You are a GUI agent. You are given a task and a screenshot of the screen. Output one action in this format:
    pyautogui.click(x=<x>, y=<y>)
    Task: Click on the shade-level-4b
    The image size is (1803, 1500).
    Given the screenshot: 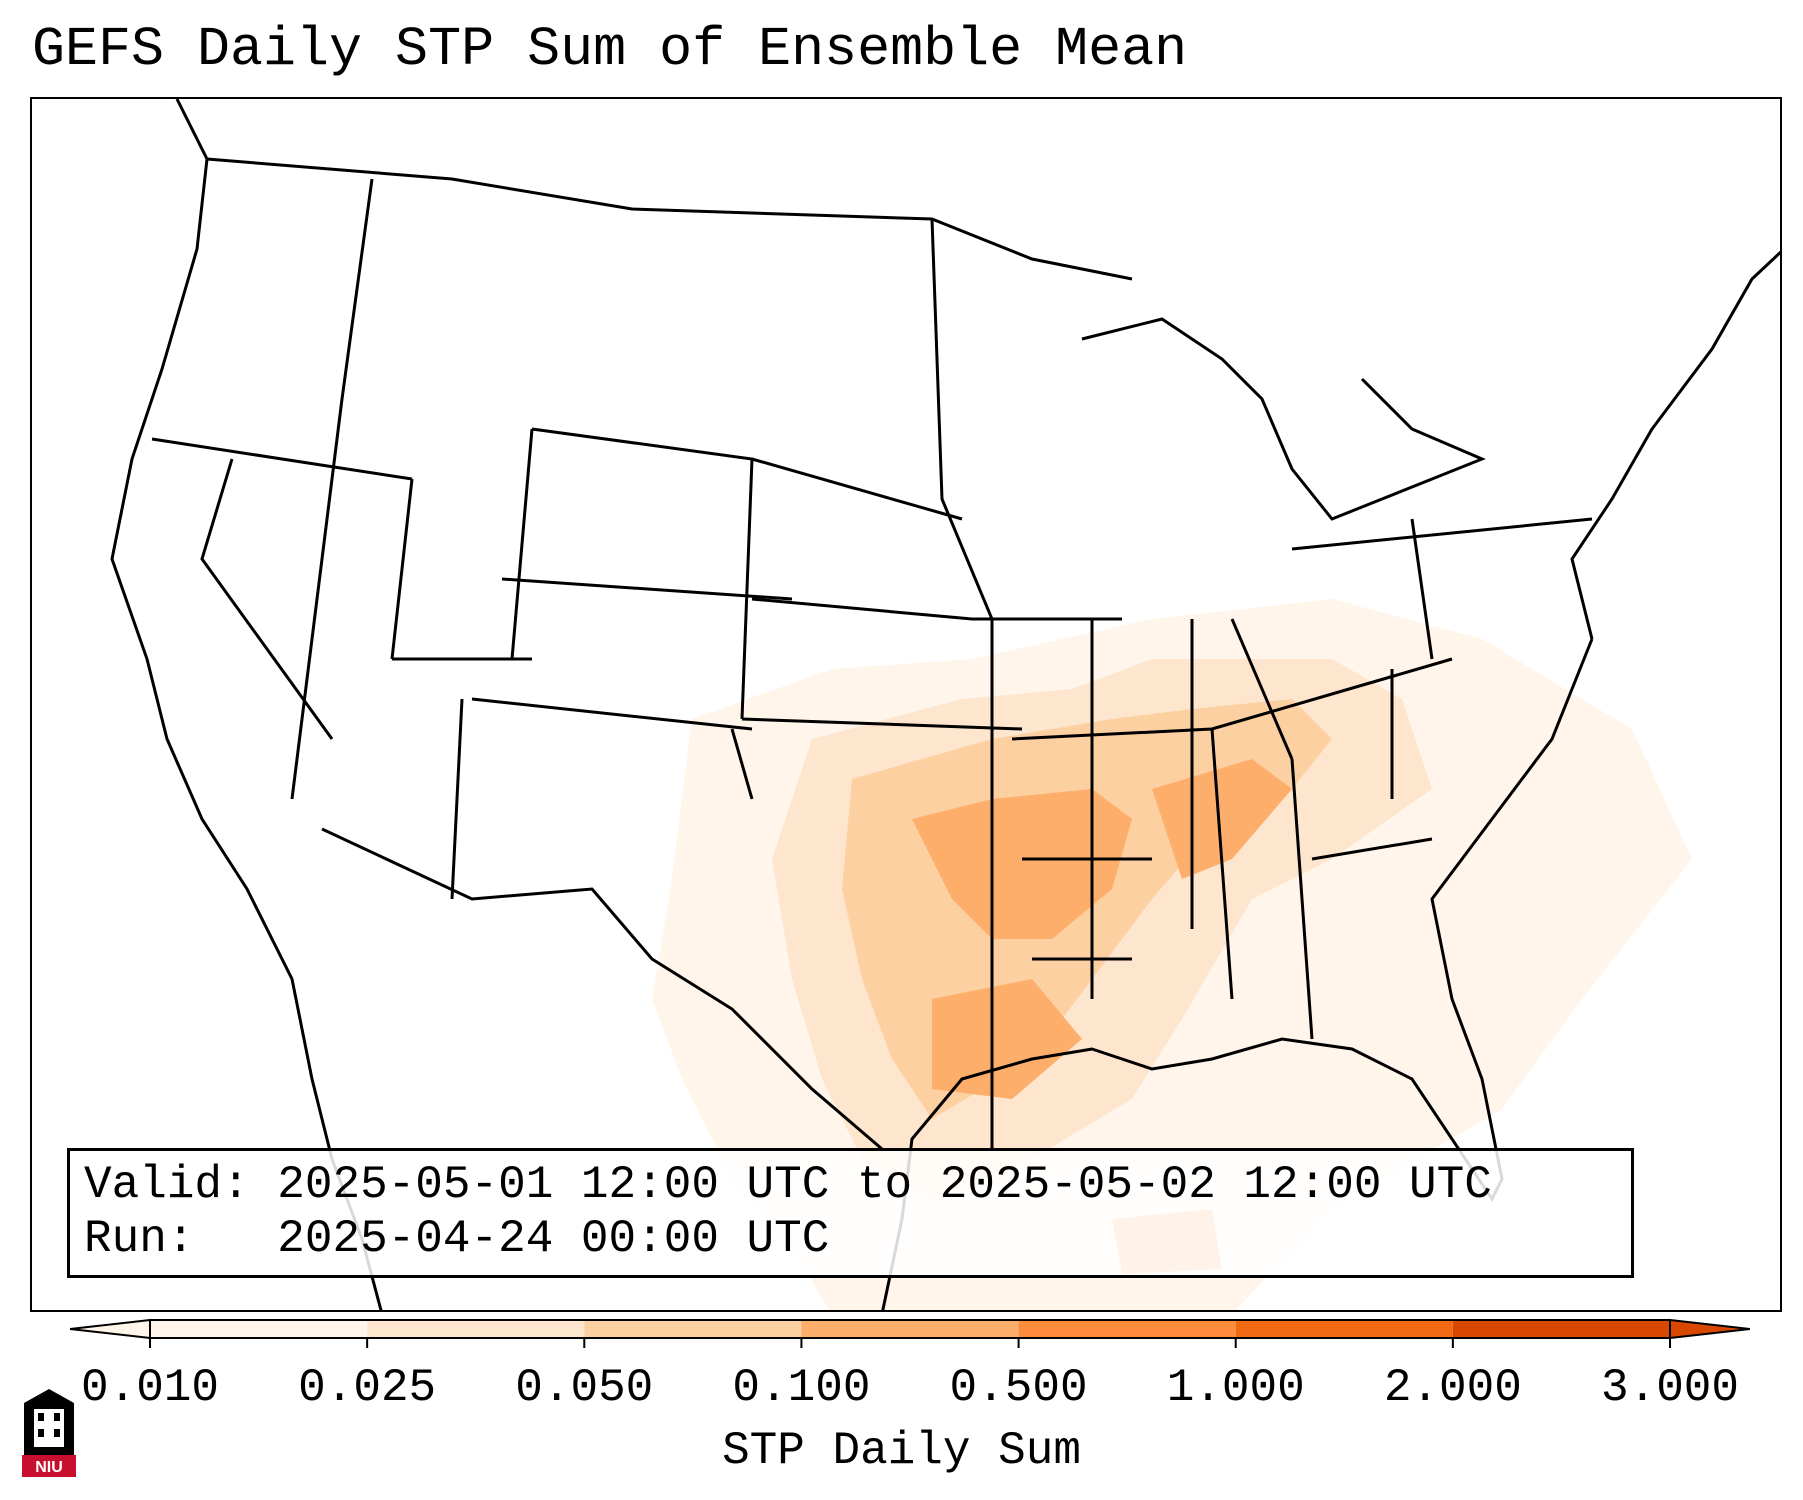 What is the action you would take?
    pyautogui.click(x=1222, y=819)
    